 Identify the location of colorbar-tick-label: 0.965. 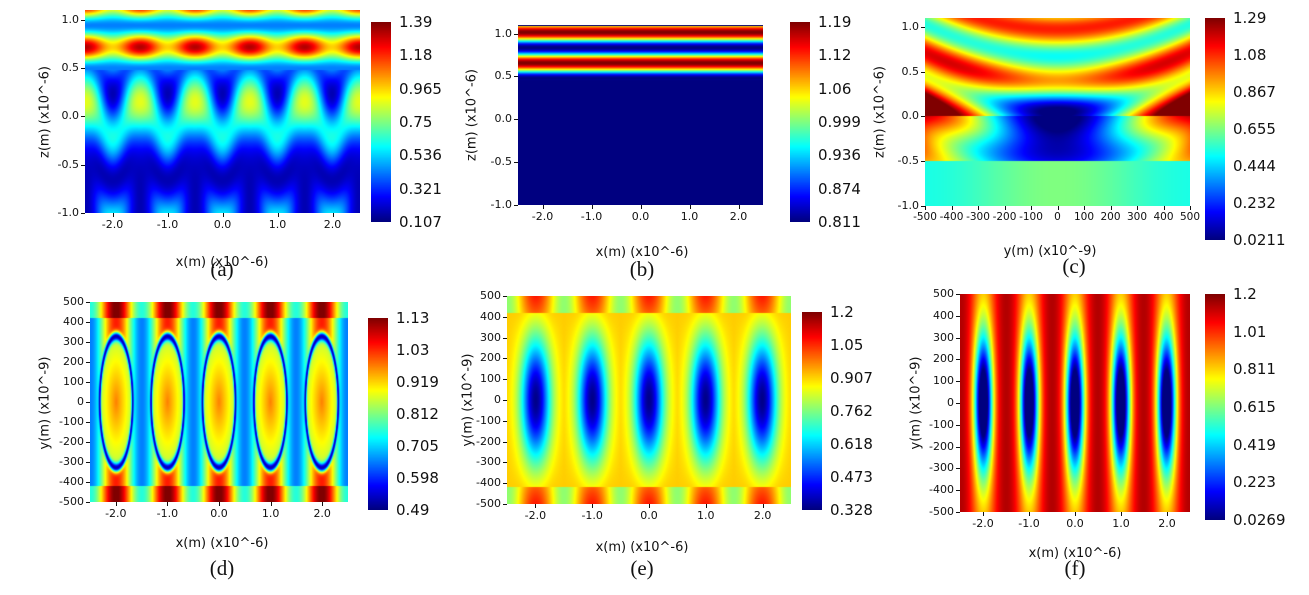
(420, 88).